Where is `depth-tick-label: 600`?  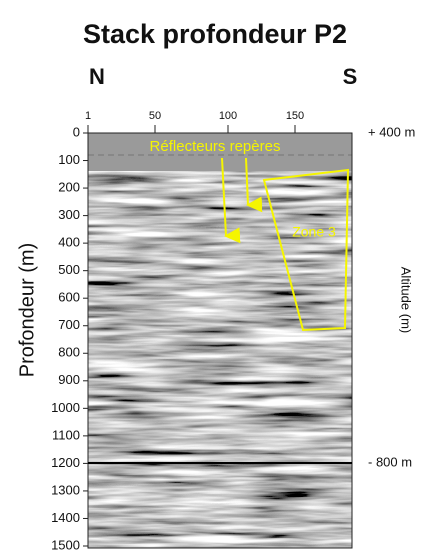
depth-tick-label: 600 is located at coordinates (69, 297).